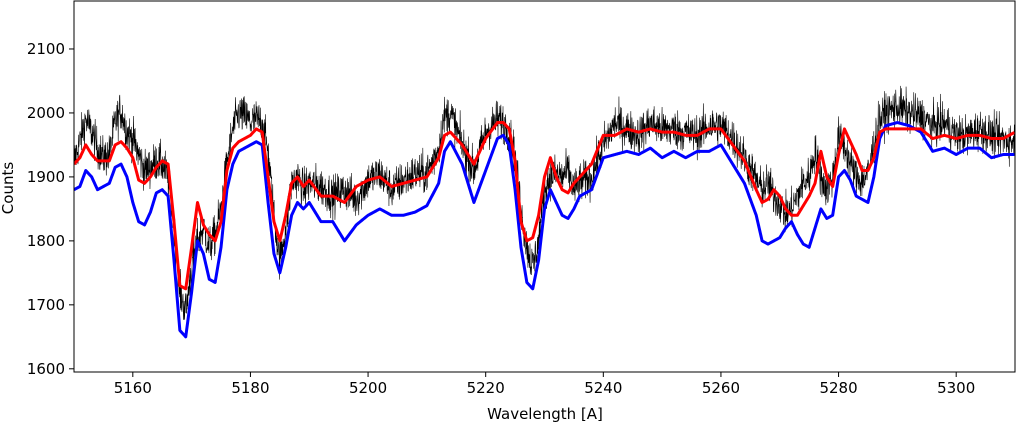 The height and width of the screenshot is (424, 1016). I want to click on y-axis-label: Counts, so click(8, 188).